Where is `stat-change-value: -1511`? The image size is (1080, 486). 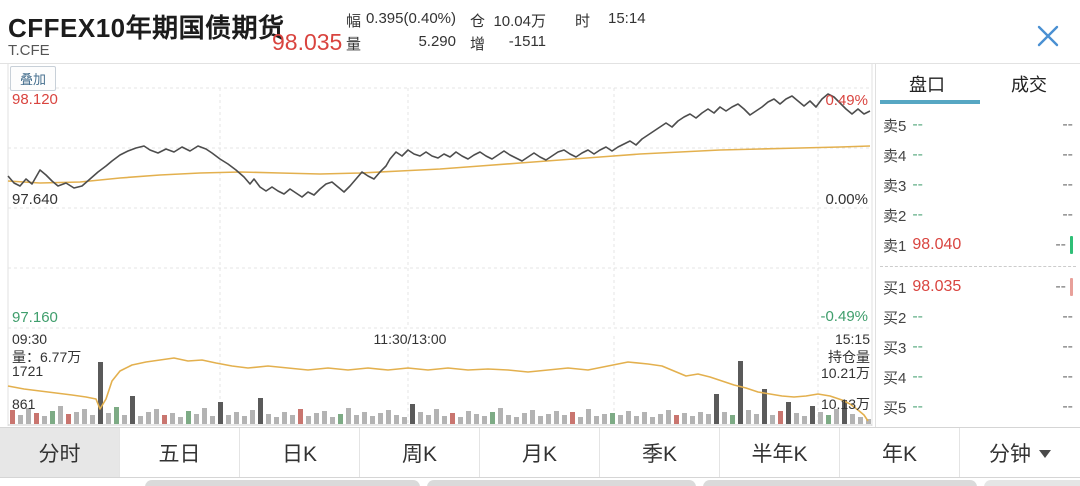
stat-change-value: -1511 is located at coordinates (527, 41).